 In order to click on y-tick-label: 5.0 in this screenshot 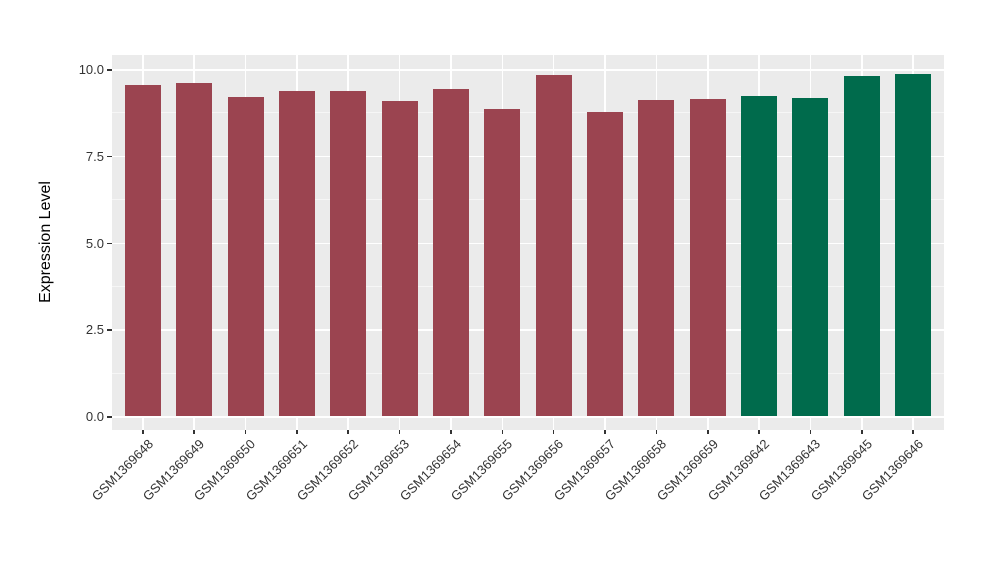, I will do `click(94, 243)`.